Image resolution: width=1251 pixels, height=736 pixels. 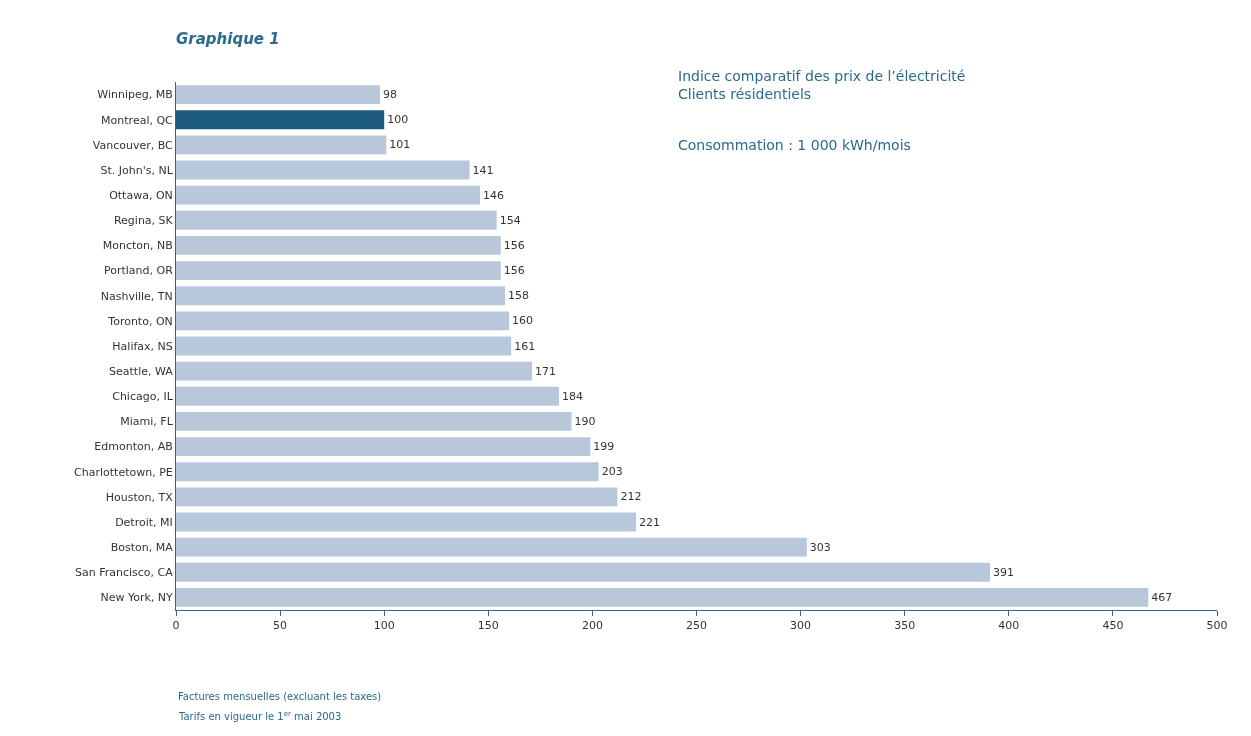 What do you see at coordinates (280, 626) in the screenshot?
I see `x-tick-label: 50` at bounding box center [280, 626].